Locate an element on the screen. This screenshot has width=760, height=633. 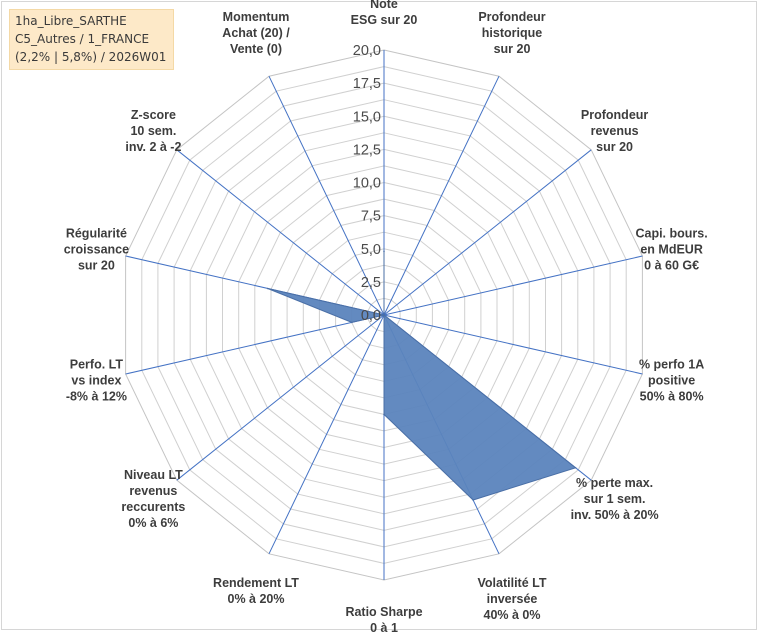
category-label-line: Momentum is located at coordinates (256, 17).